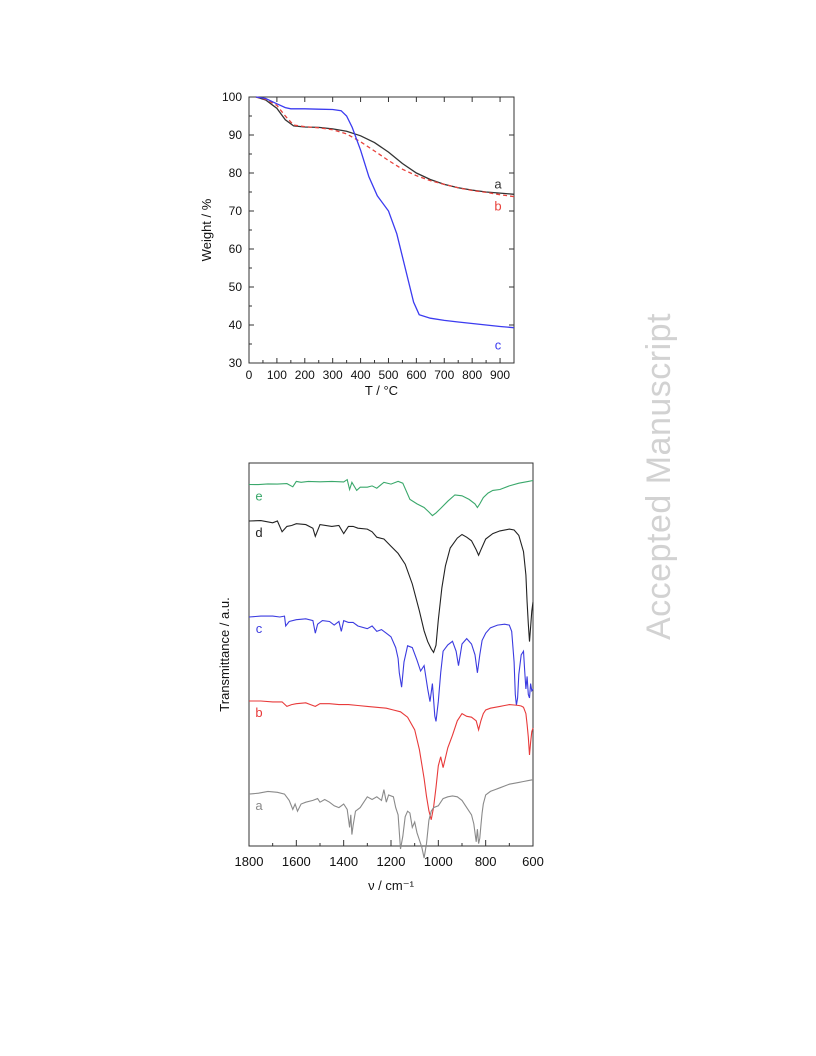  I want to click on tga-y-tick-label: 90, so click(236, 135).